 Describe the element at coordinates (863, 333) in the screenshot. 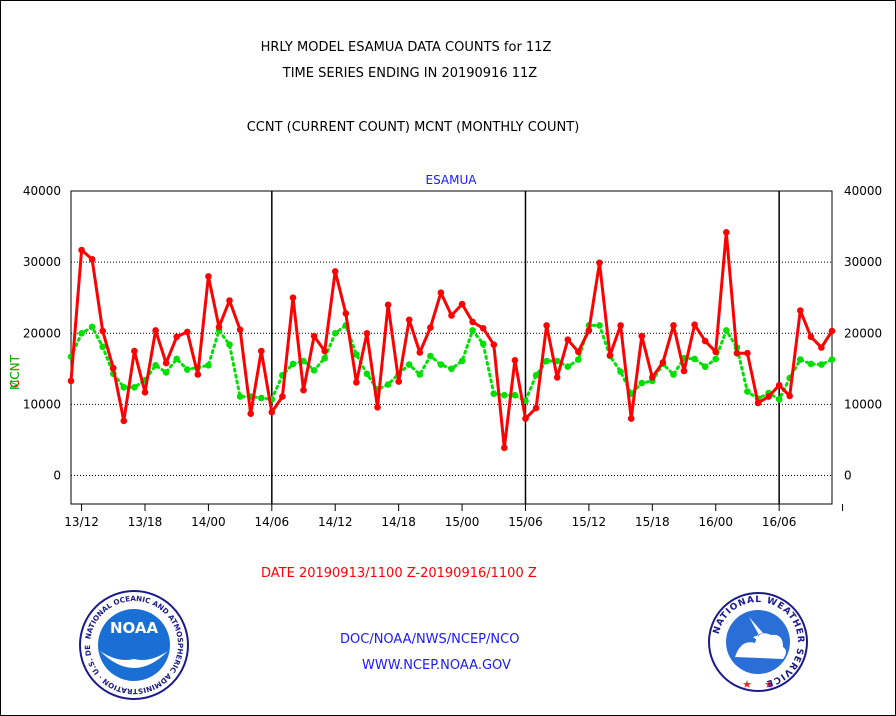

I see `y-tick-label-right: 20000` at that location.